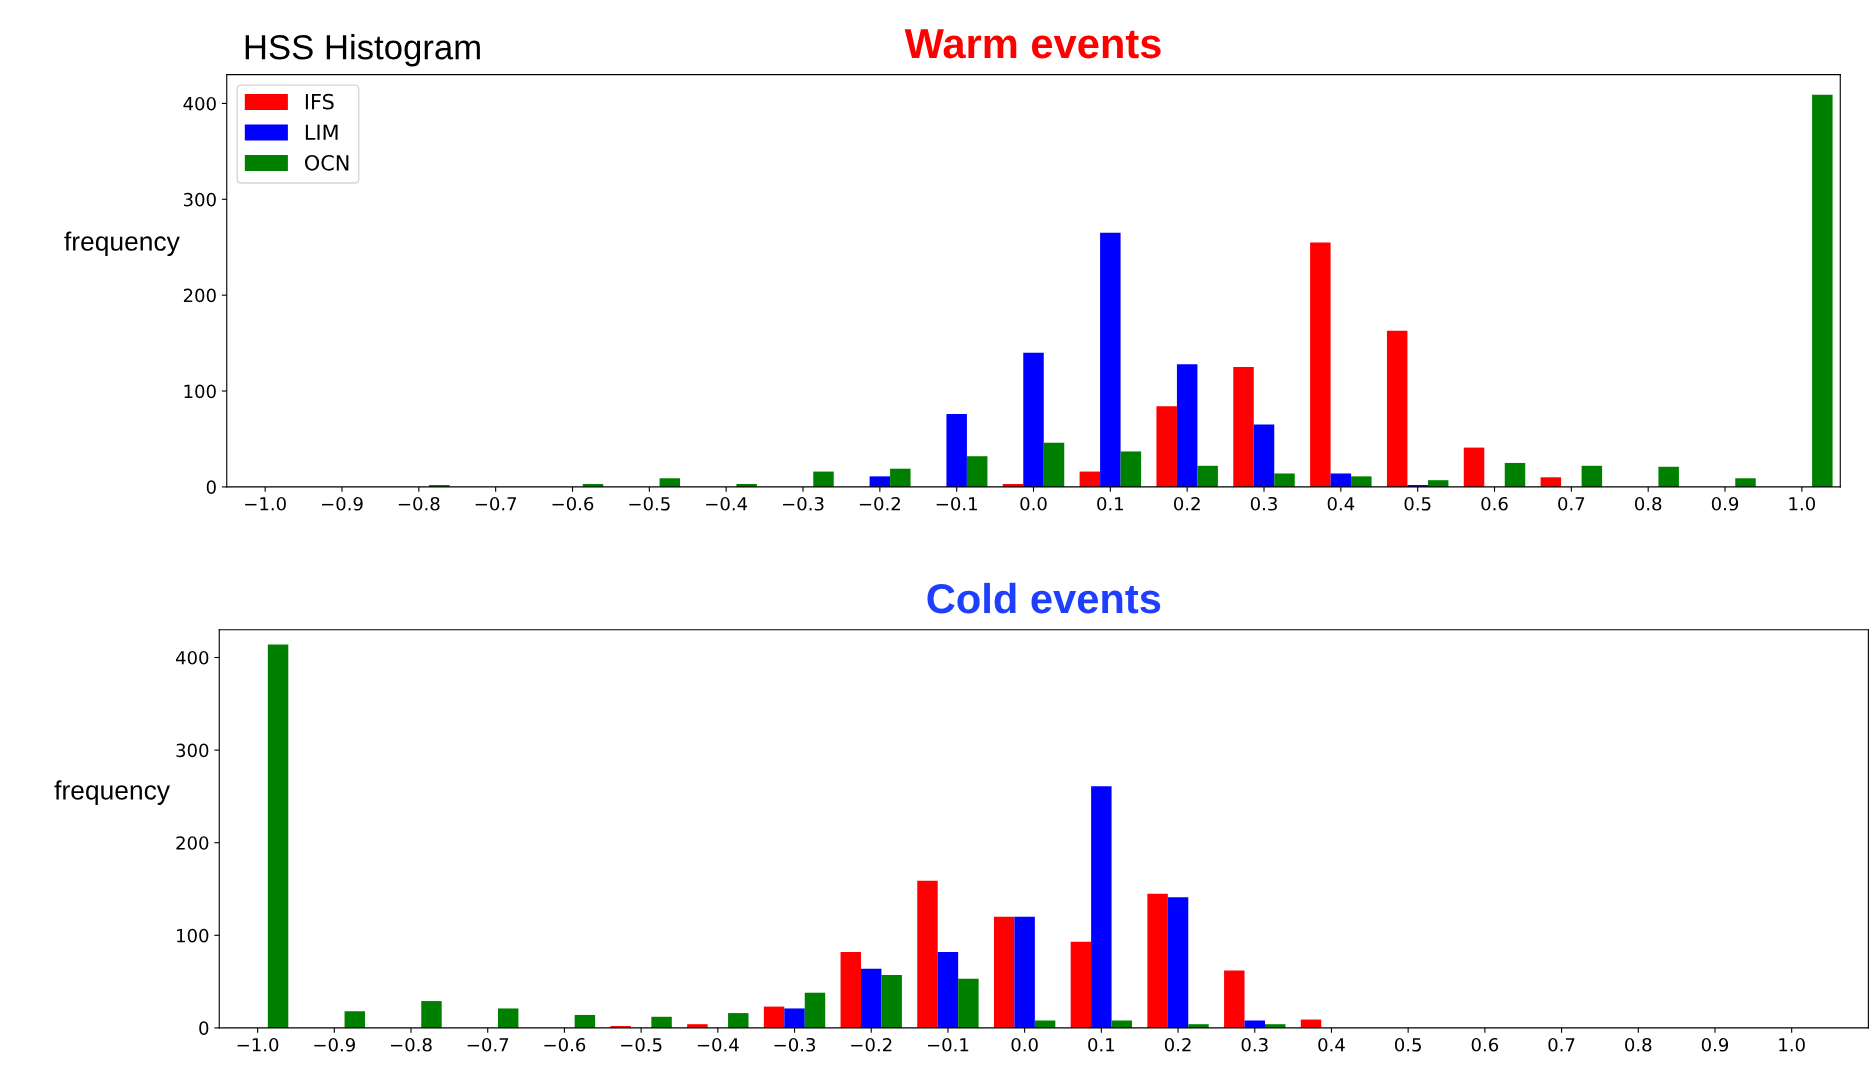  Describe the element at coordinates (321, 132) in the screenshot. I see `legend-label: LIM` at that location.